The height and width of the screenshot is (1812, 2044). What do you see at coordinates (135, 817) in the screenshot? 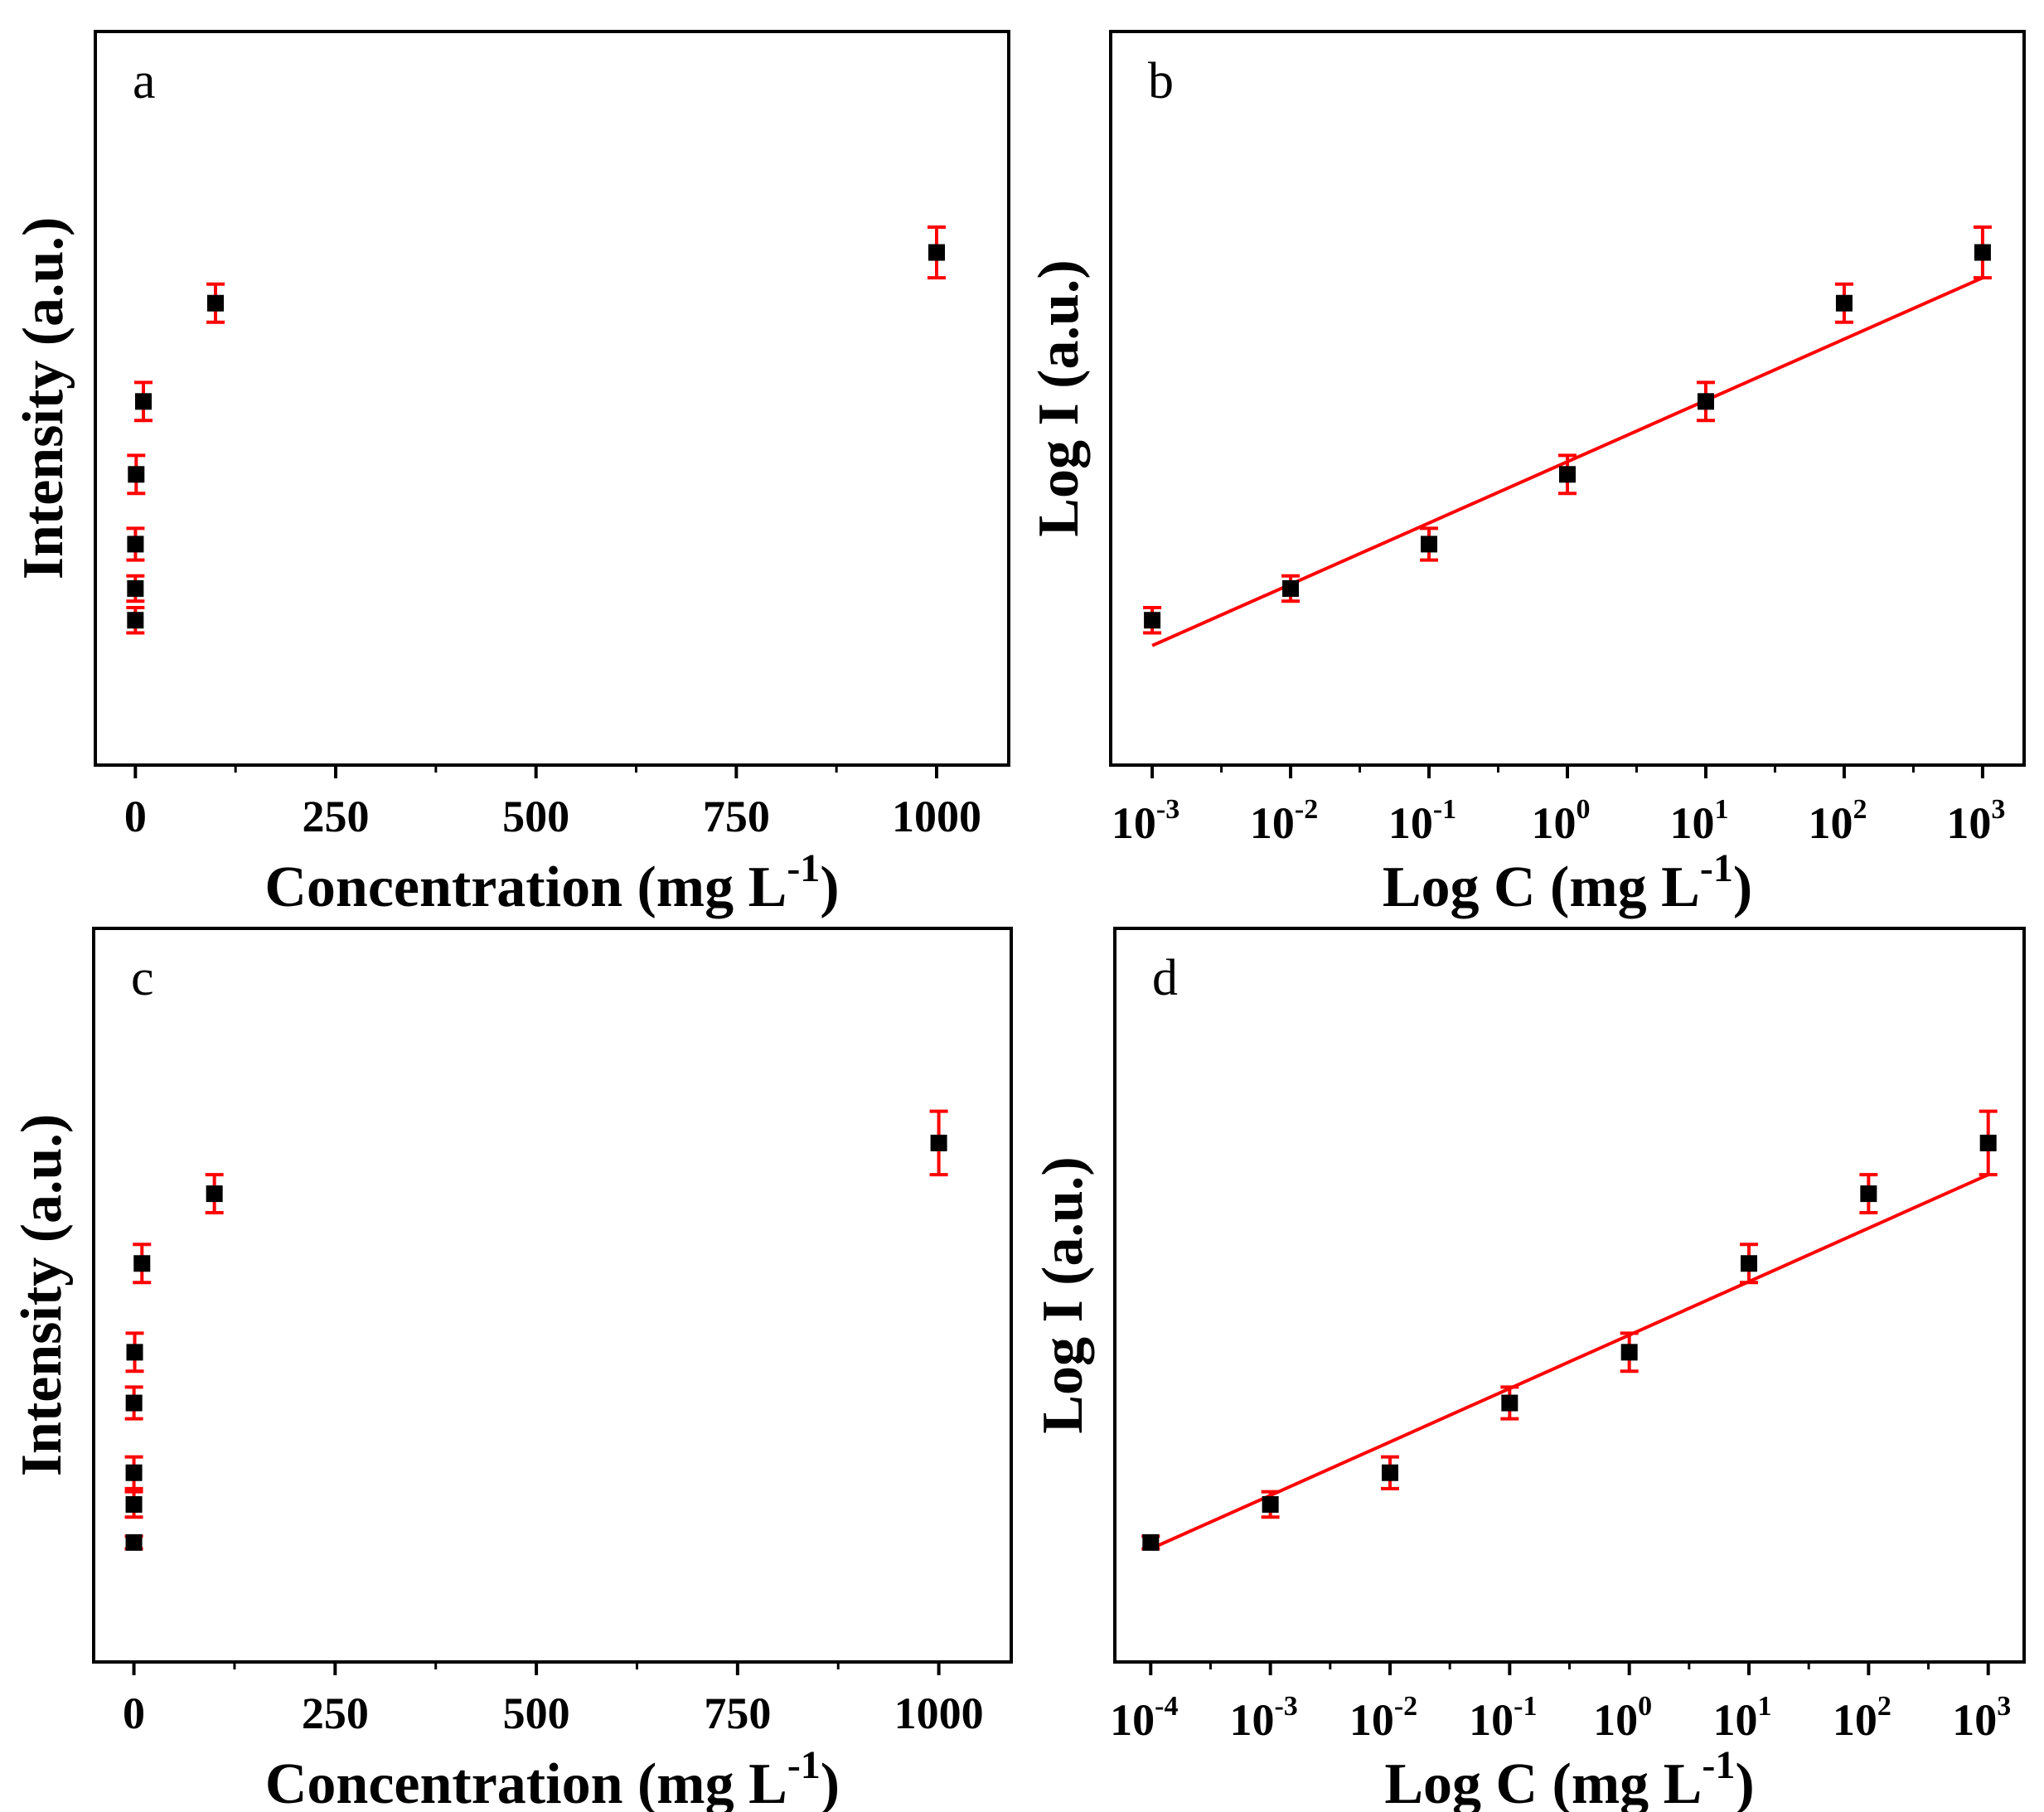
I see `x-tick-label: 0` at bounding box center [135, 817].